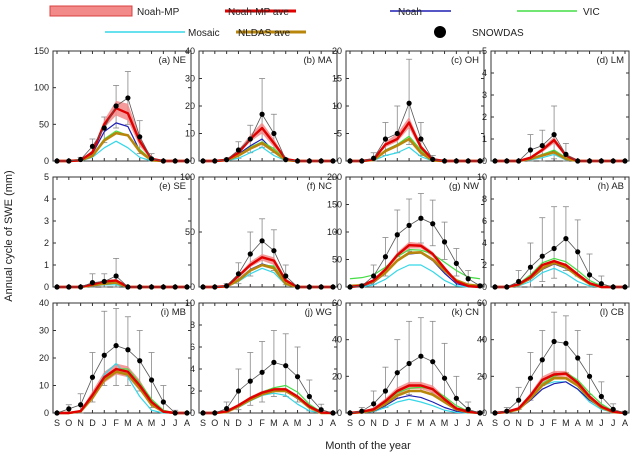 Image resolution: width=633 pixels, height=454 pixels. Describe the element at coordinates (264, 33) in the screenshot. I see `legend-label: NLDAS ave` at that location.